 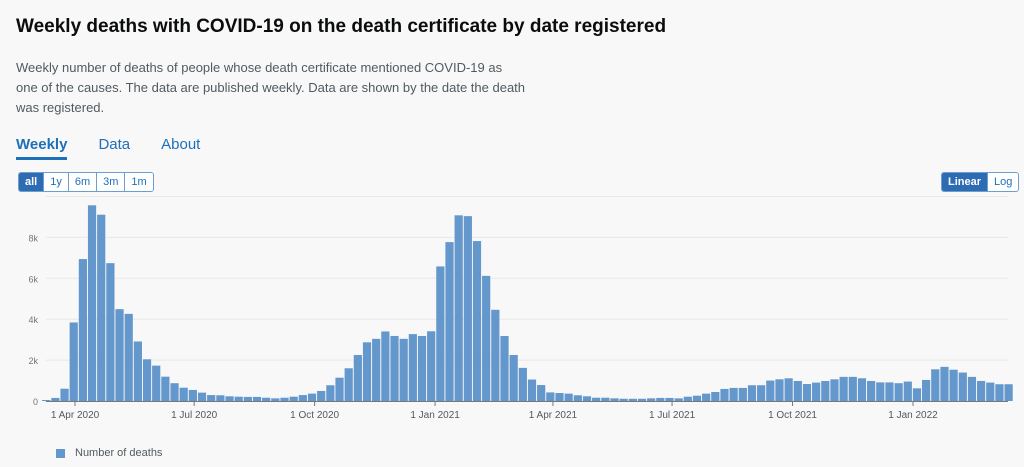 I want to click on linear-scale-button: Linear, so click(x=965, y=182).